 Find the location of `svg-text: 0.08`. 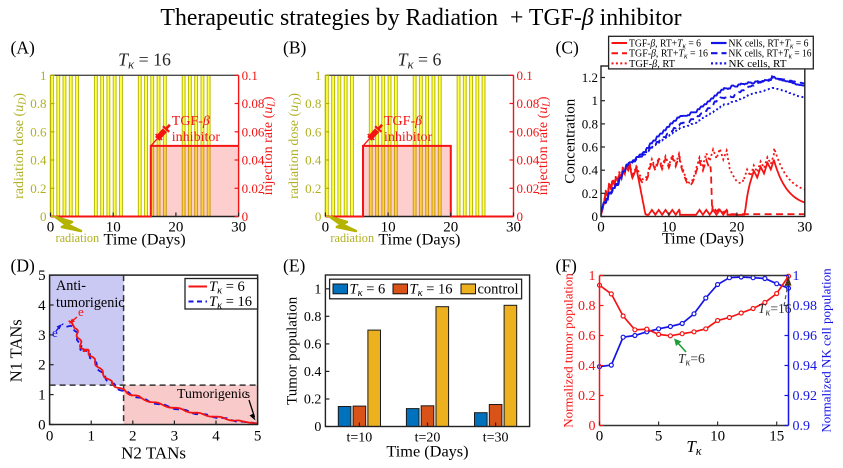

svg-text: 0.08 is located at coordinates (253, 103).